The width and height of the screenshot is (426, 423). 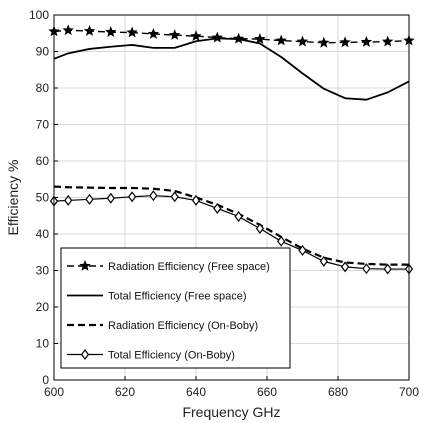 I want to click on x-axis-title: Frequency GHz, so click(x=231, y=412).